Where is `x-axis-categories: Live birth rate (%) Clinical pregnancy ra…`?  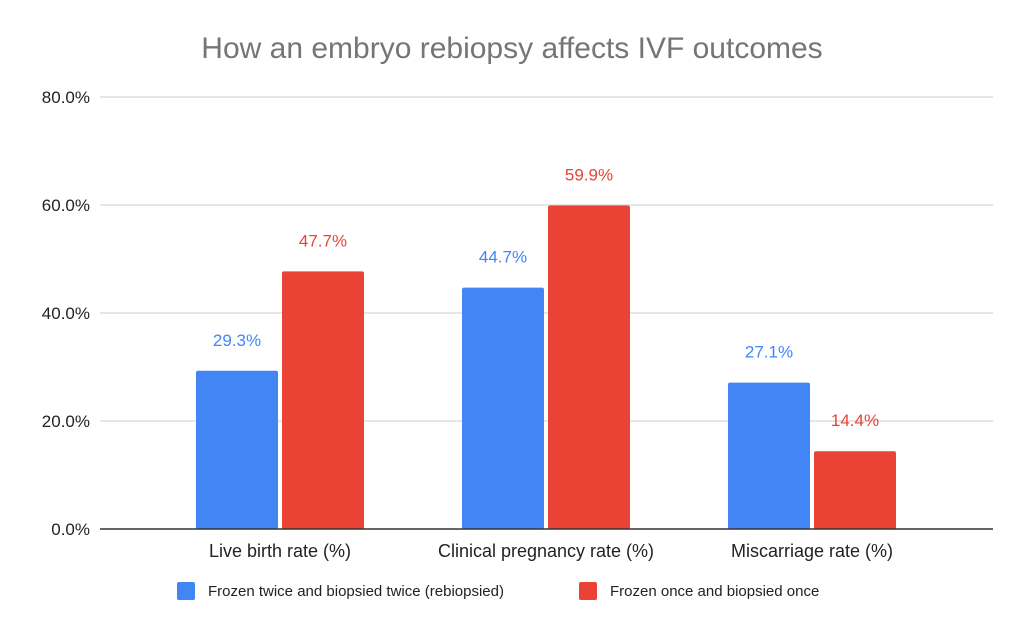 x-axis-categories: Live birth rate (%) Clinical pregnancy ra… is located at coordinates (551, 551).